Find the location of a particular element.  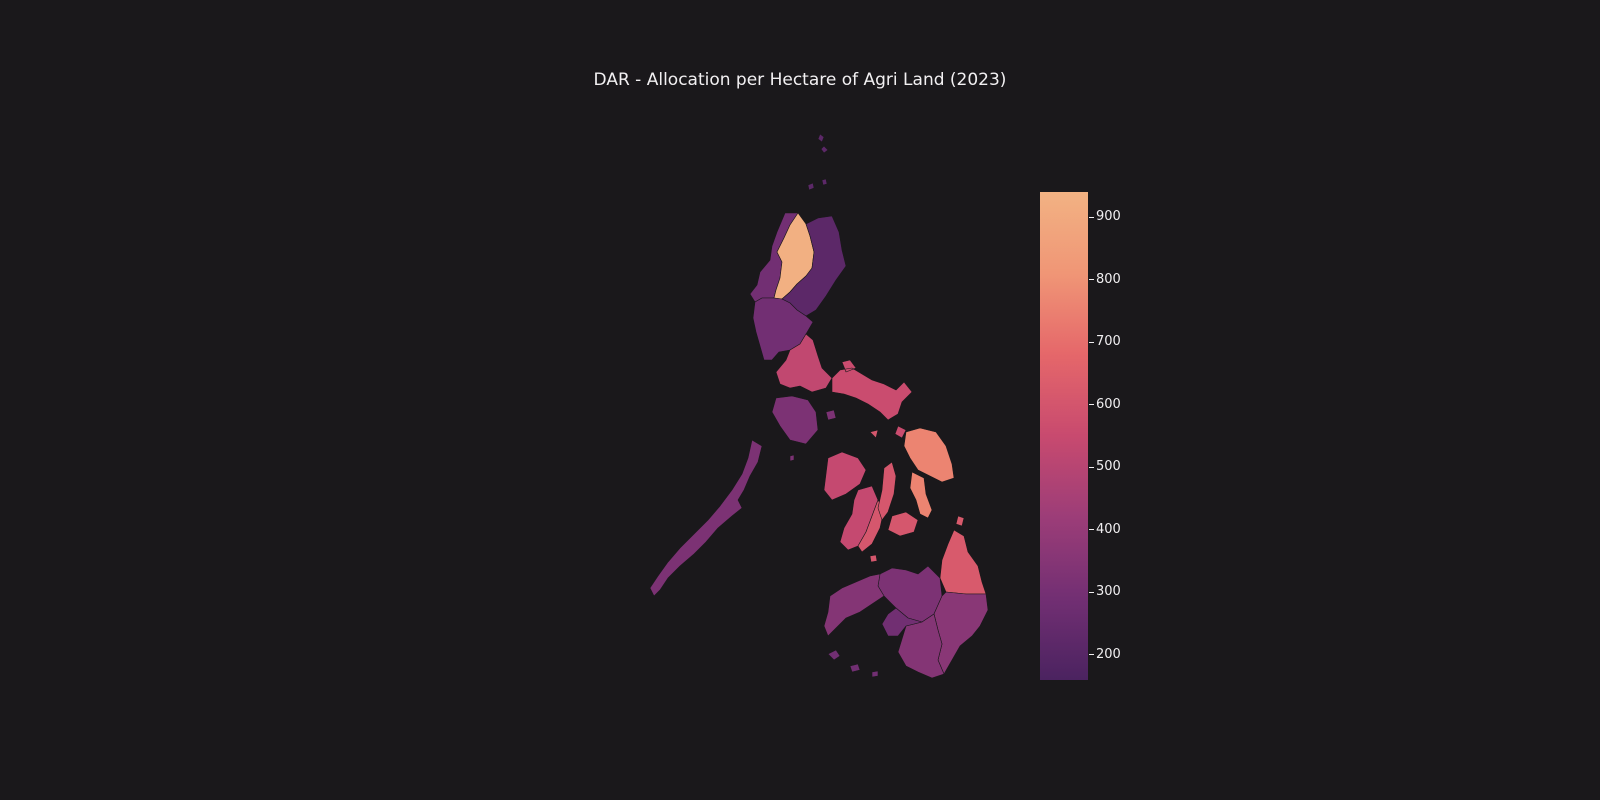

colorbar-tick-label: 600 is located at coordinates (1105, 404).